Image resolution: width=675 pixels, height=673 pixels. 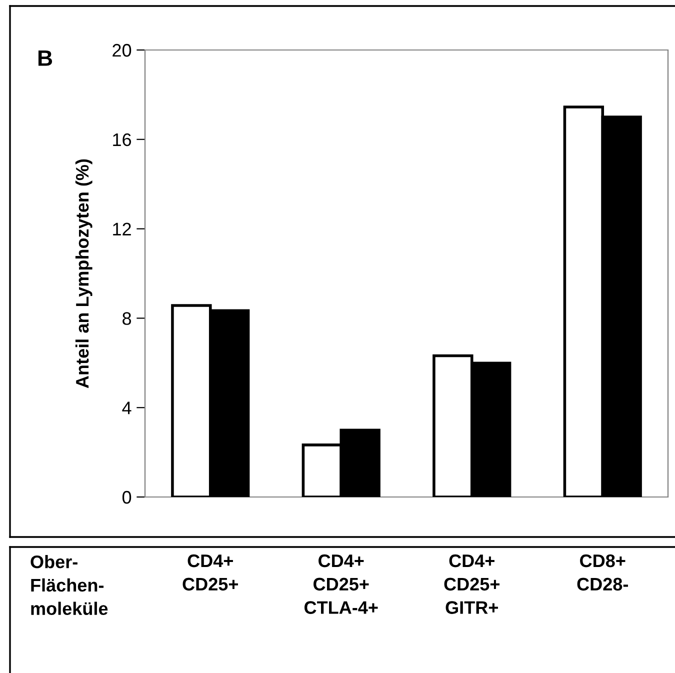 What do you see at coordinates (127, 318) in the screenshot?
I see `y-tick-label: 8` at bounding box center [127, 318].